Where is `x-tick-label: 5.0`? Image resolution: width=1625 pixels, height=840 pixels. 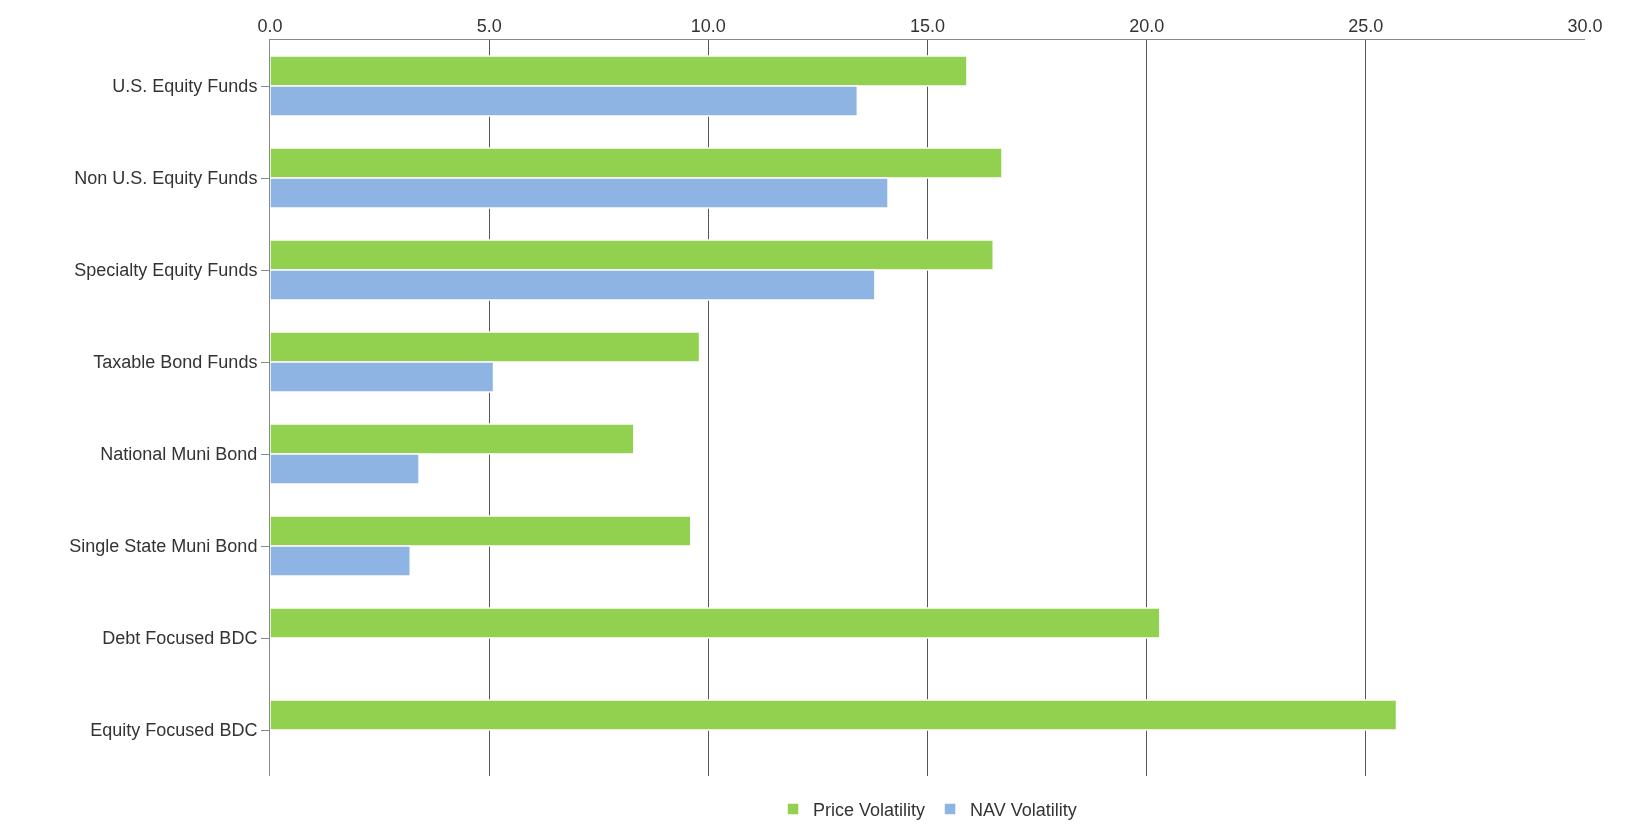 x-tick-label: 5.0 is located at coordinates (489, 25).